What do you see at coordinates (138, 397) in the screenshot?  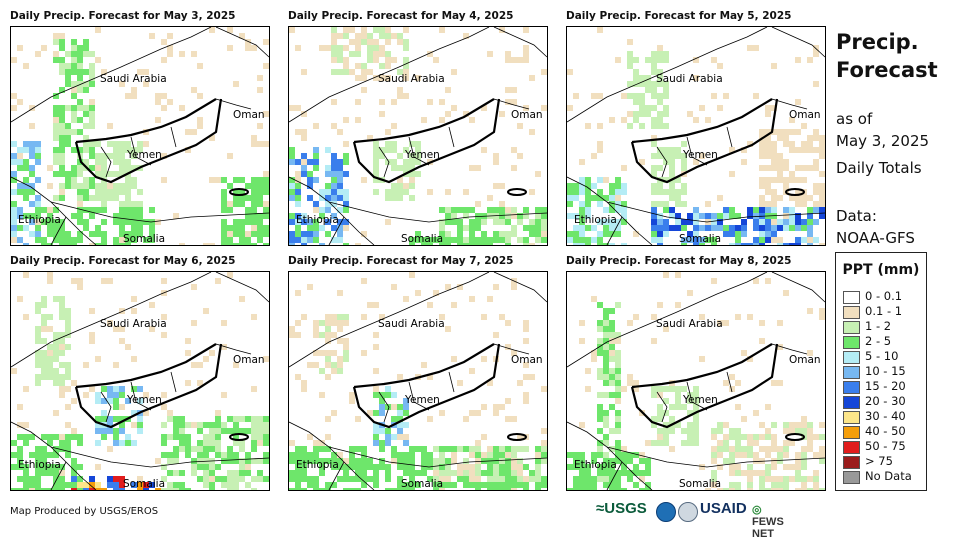 I see `yemen-border` at bounding box center [138, 397].